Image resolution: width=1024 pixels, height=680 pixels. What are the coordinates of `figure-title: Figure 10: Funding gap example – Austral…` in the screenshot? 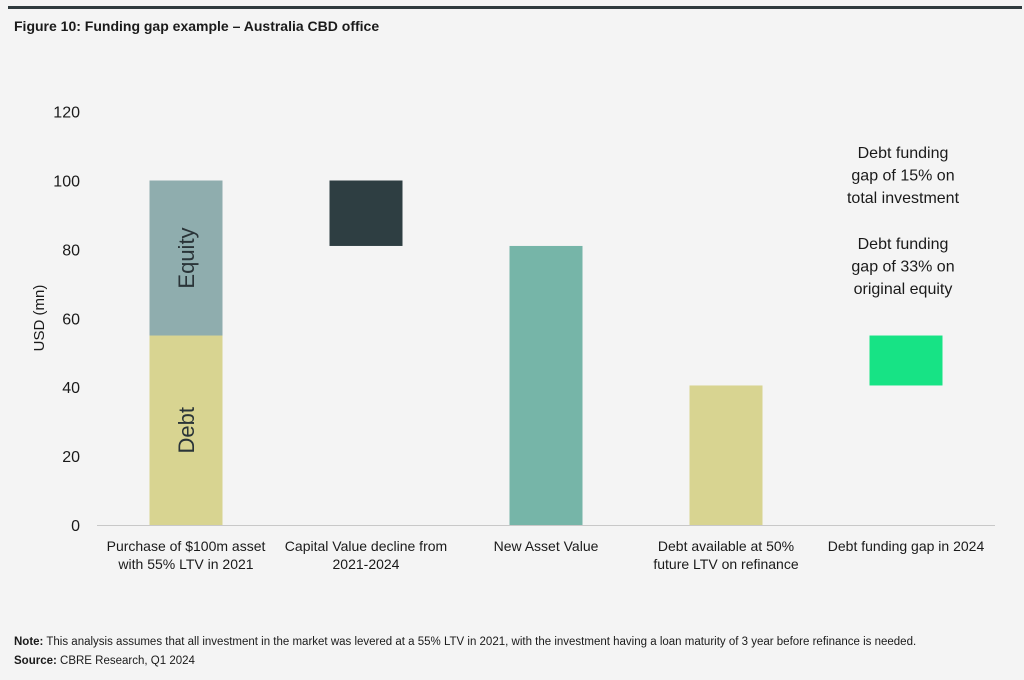 It's located at (197, 26).